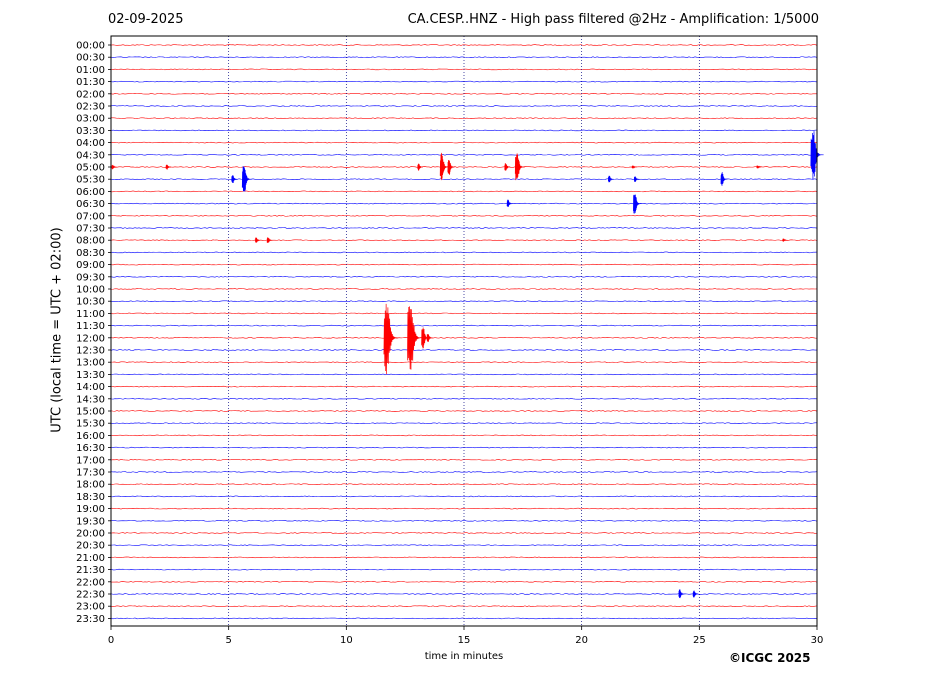  What do you see at coordinates (90, 290) in the screenshot?
I see `y-tick-label: 10:00` at bounding box center [90, 290].